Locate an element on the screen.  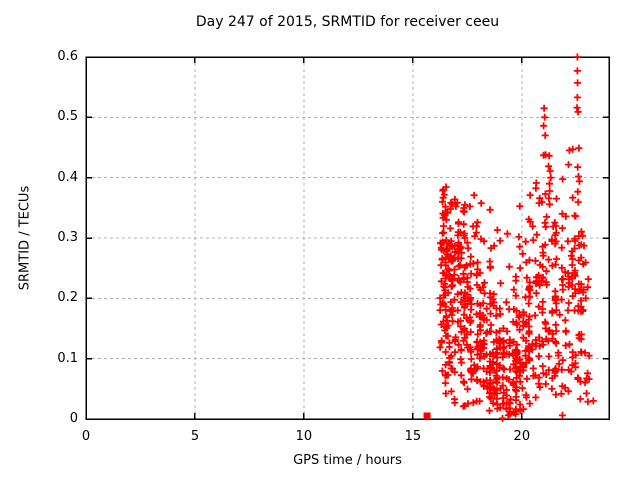
y-tick-label: 0.1 is located at coordinates (67, 358).